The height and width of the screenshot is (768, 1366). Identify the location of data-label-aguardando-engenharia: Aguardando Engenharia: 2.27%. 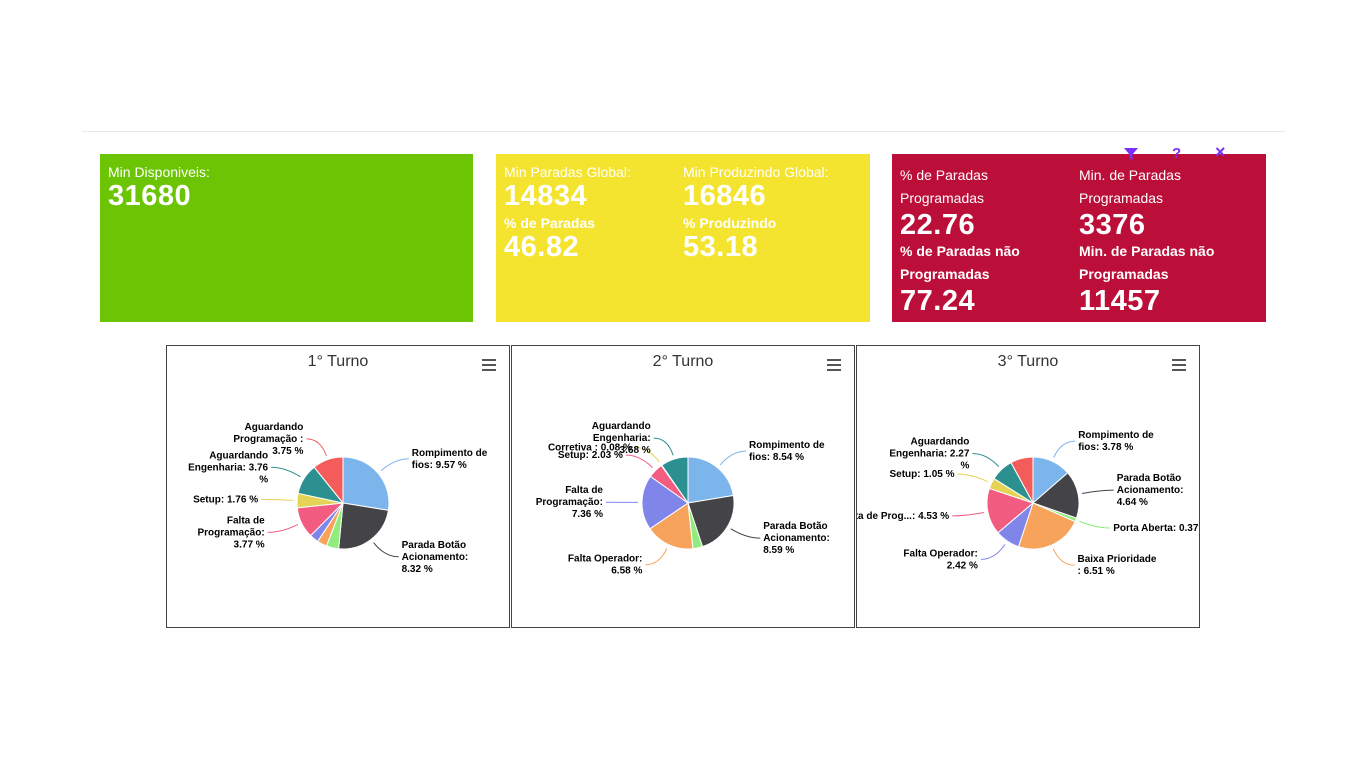
(929, 454).